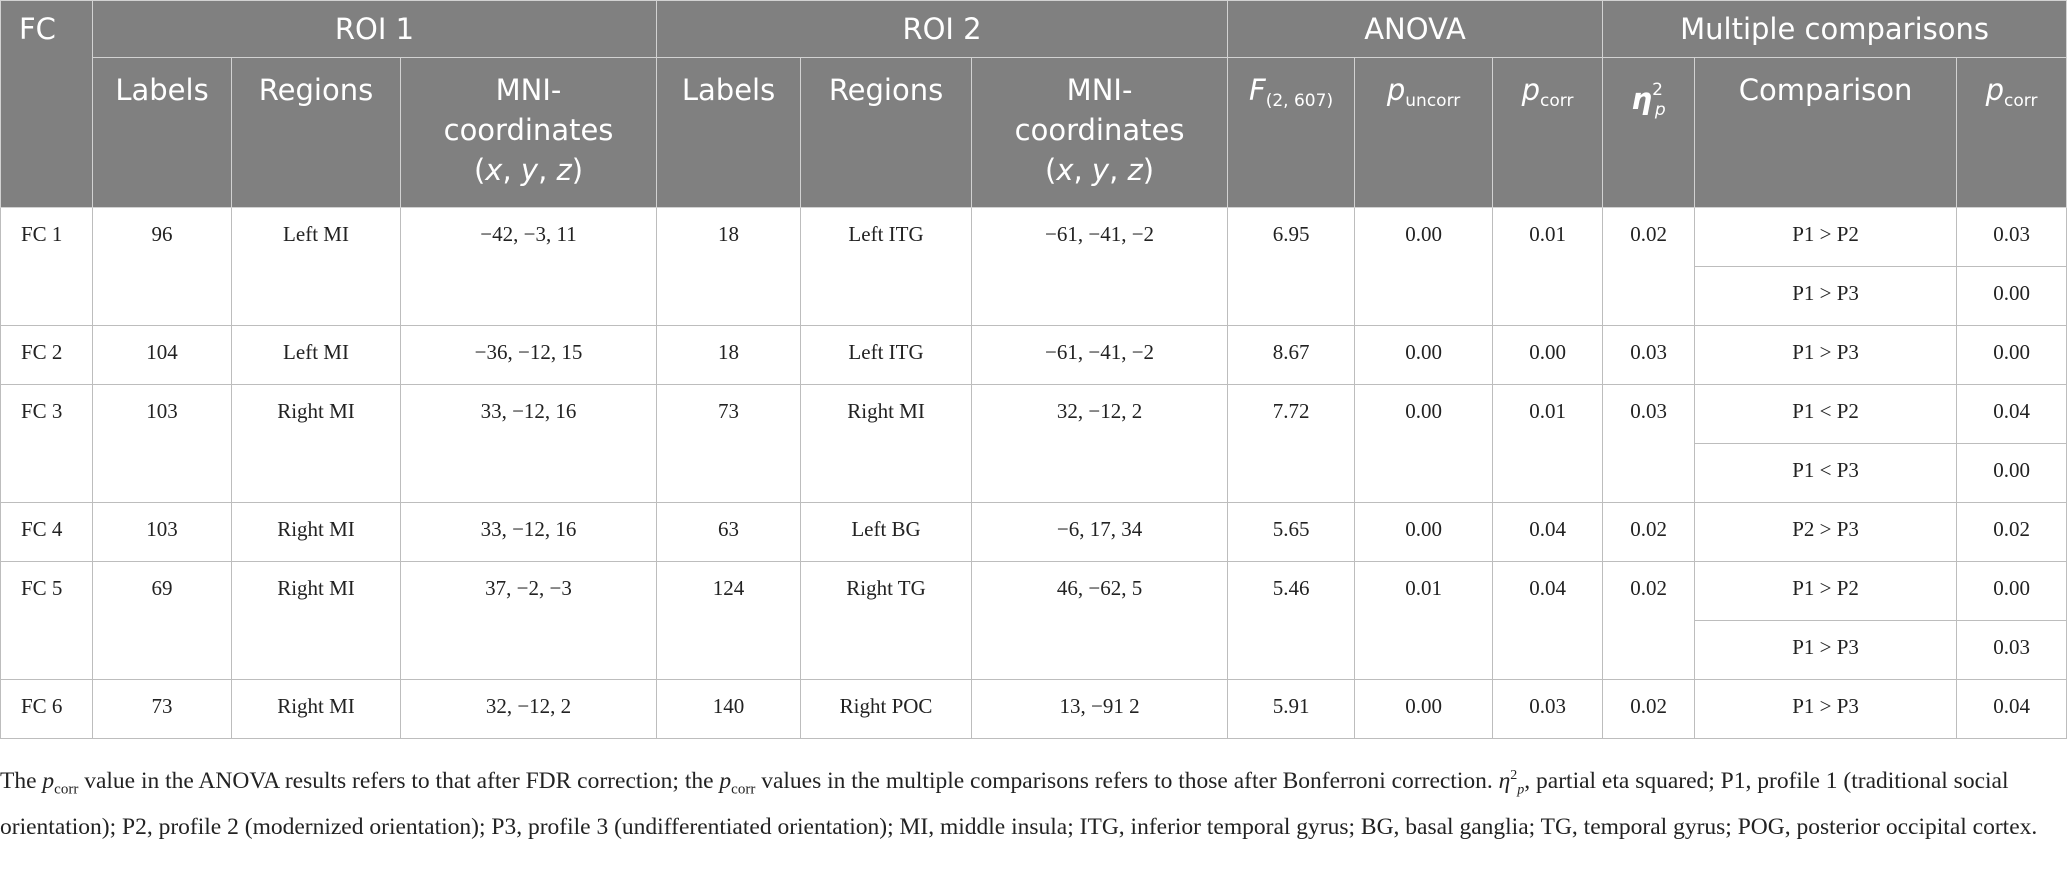  I want to click on roi1-label-cell: 69, so click(162, 620).